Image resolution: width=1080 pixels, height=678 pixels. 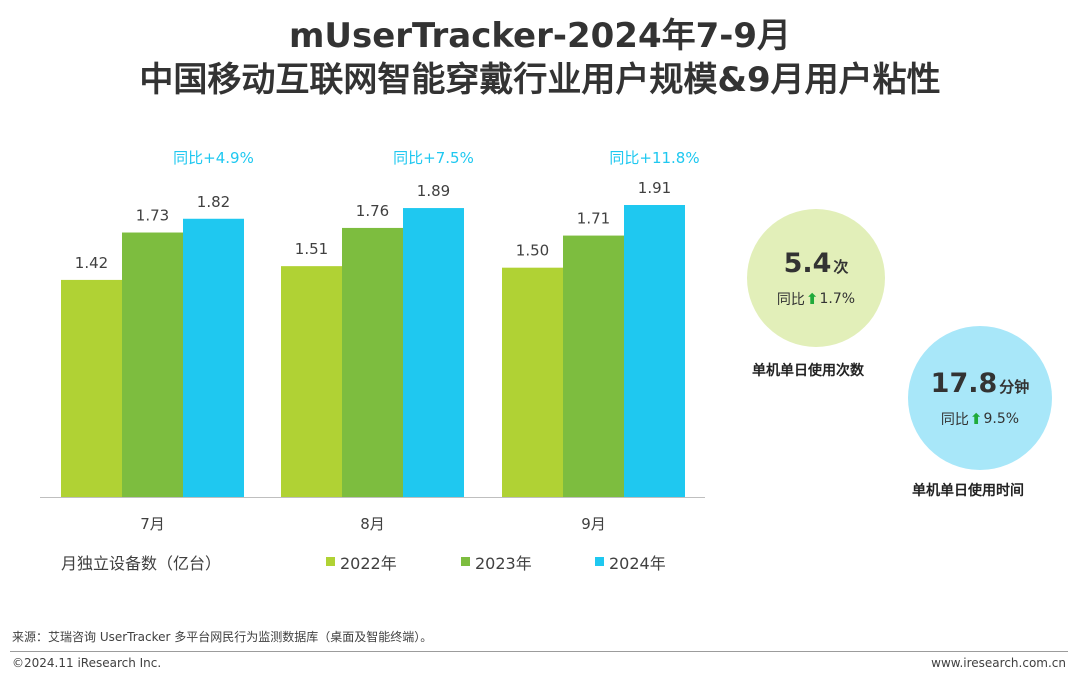 I want to click on bar-2024年-8月, so click(x=433, y=352).